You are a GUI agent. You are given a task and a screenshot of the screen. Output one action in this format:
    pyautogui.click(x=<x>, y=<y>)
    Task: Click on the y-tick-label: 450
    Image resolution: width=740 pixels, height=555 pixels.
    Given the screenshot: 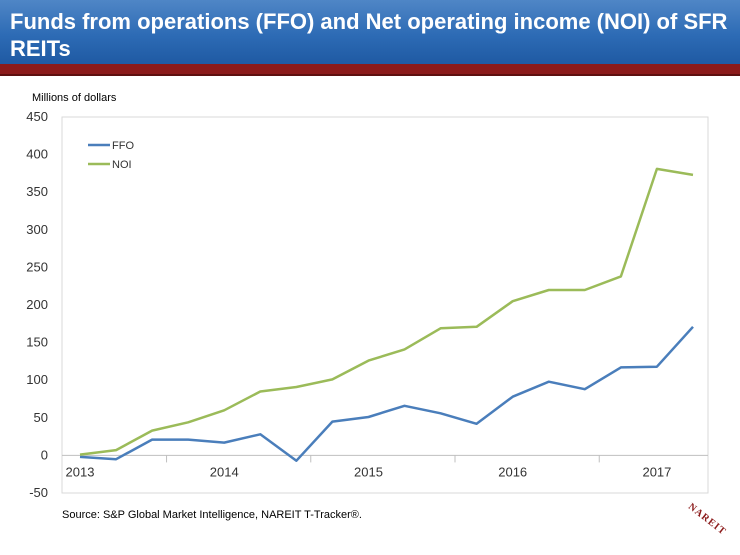 What is the action you would take?
    pyautogui.click(x=37, y=116)
    